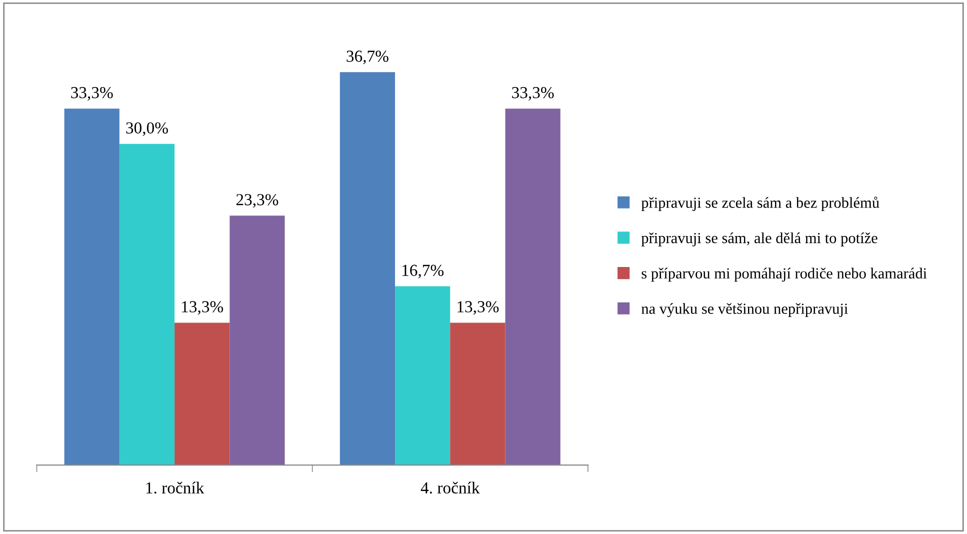 The width and height of the screenshot is (967, 534). What do you see at coordinates (759, 239) in the screenshot?
I see `legend-label: připravuji se sám, ale dělá mi to potíže` at bounding box center [759, 239].